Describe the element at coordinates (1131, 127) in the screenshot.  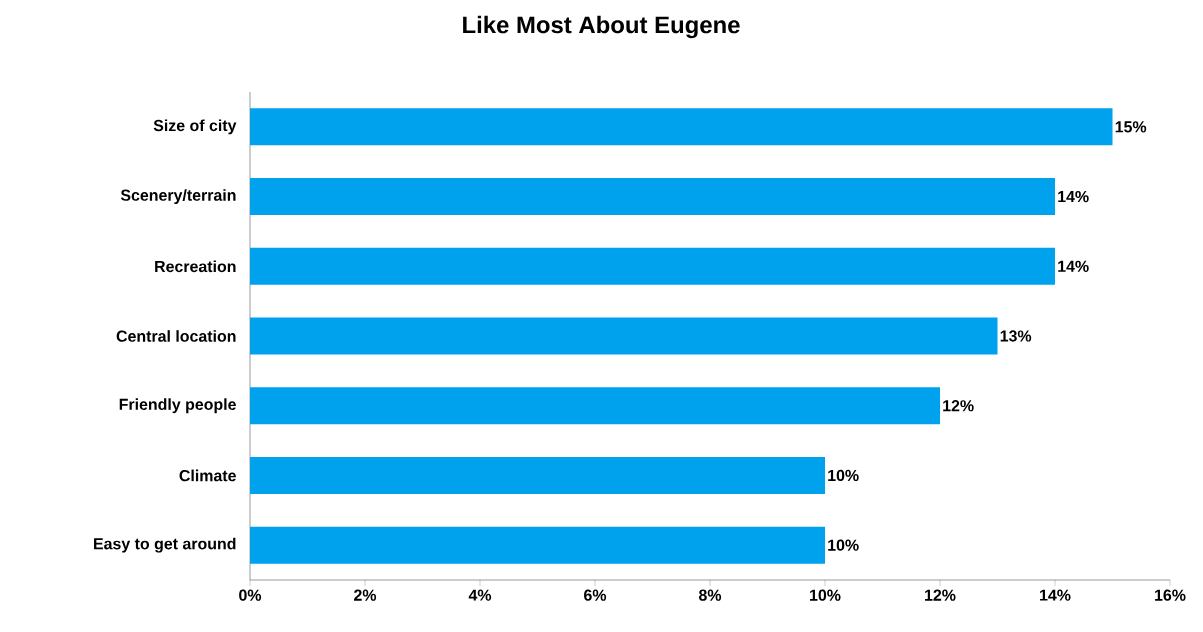
I see `data-label: 15%` at that location.